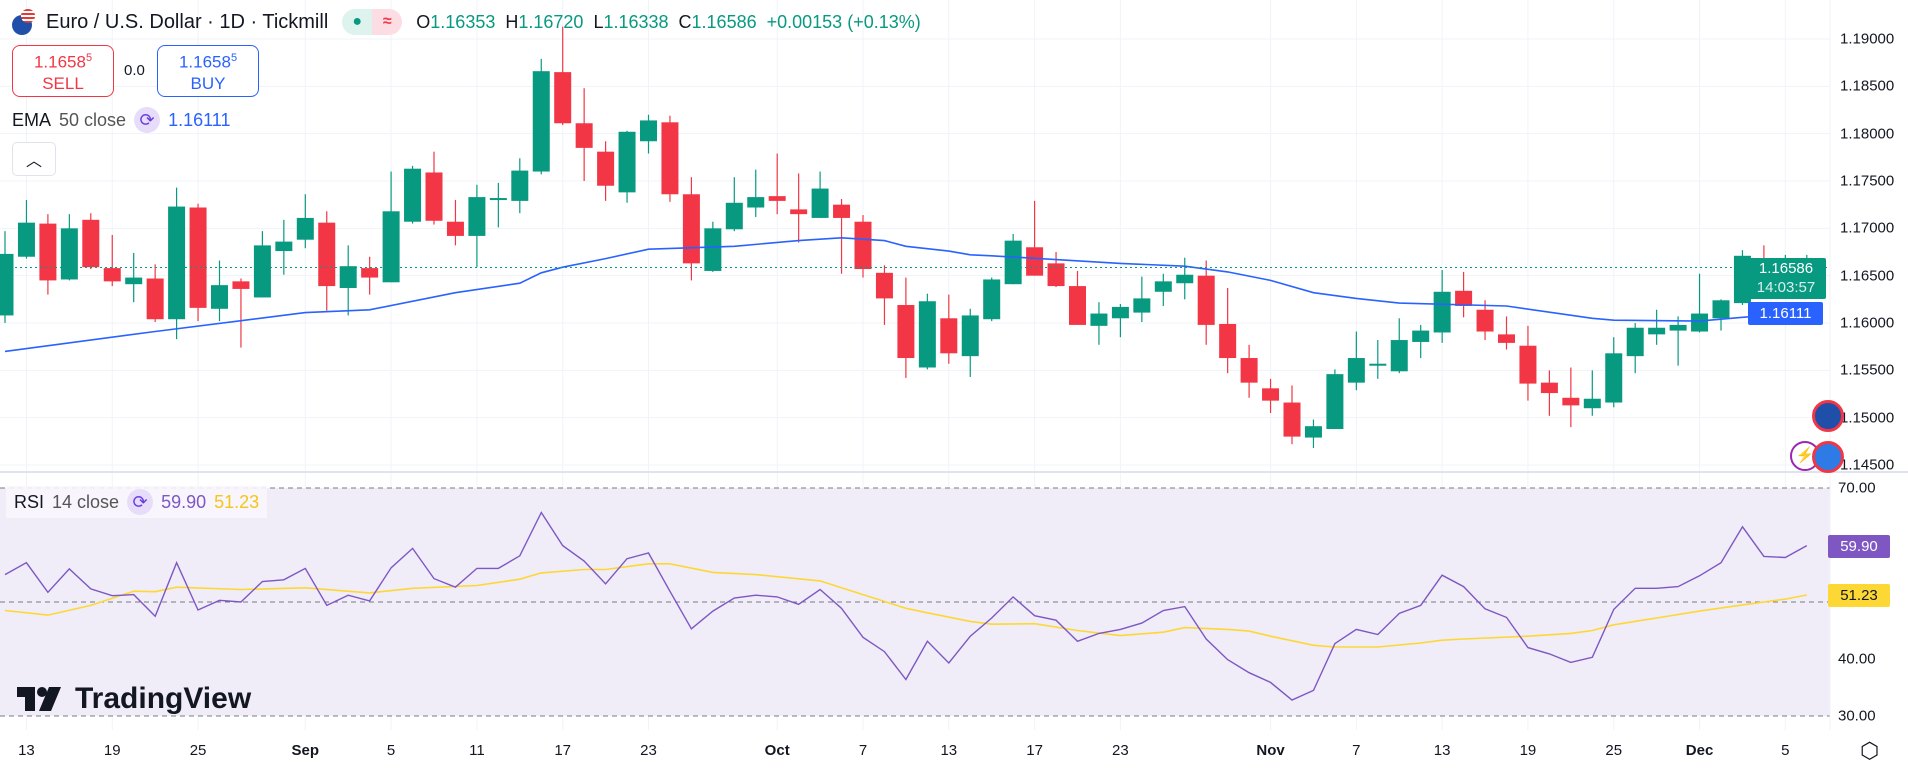  What do you see at coordinates (208, 62) in the screenshot?
I see `buy-price: 1.16585` at bounding box center [208, 62].